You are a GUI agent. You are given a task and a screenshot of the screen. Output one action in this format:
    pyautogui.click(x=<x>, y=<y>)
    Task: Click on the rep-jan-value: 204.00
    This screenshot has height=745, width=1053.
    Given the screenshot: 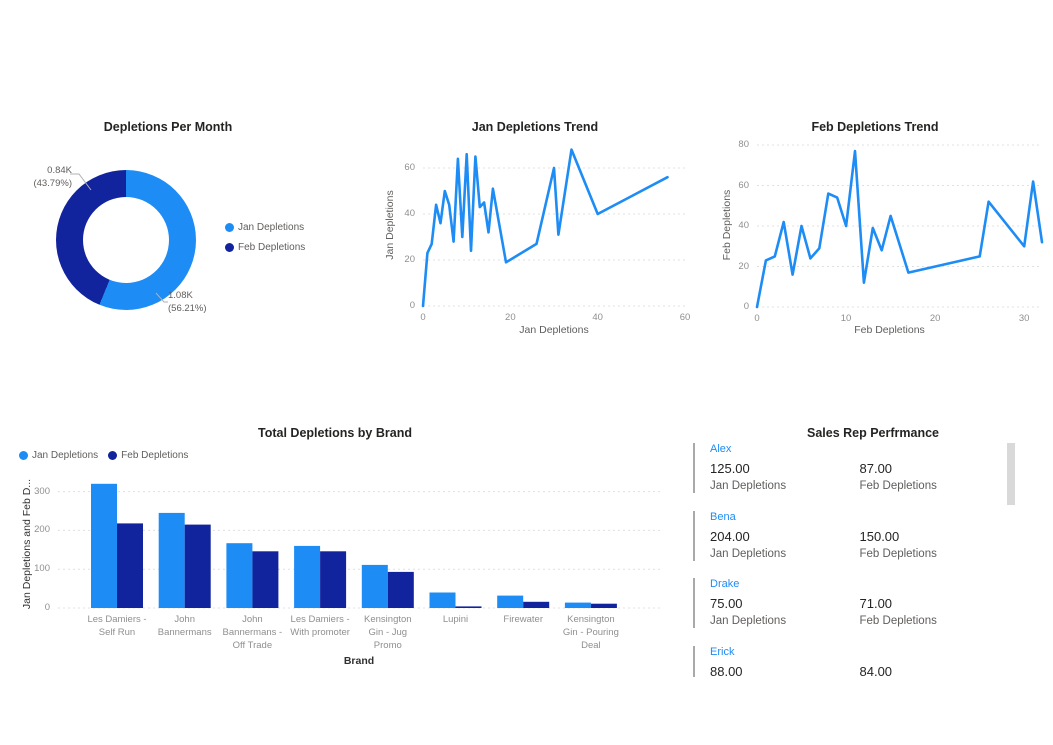 What is the action you would take?
    pyautogui.click(x=730, y=536)
    